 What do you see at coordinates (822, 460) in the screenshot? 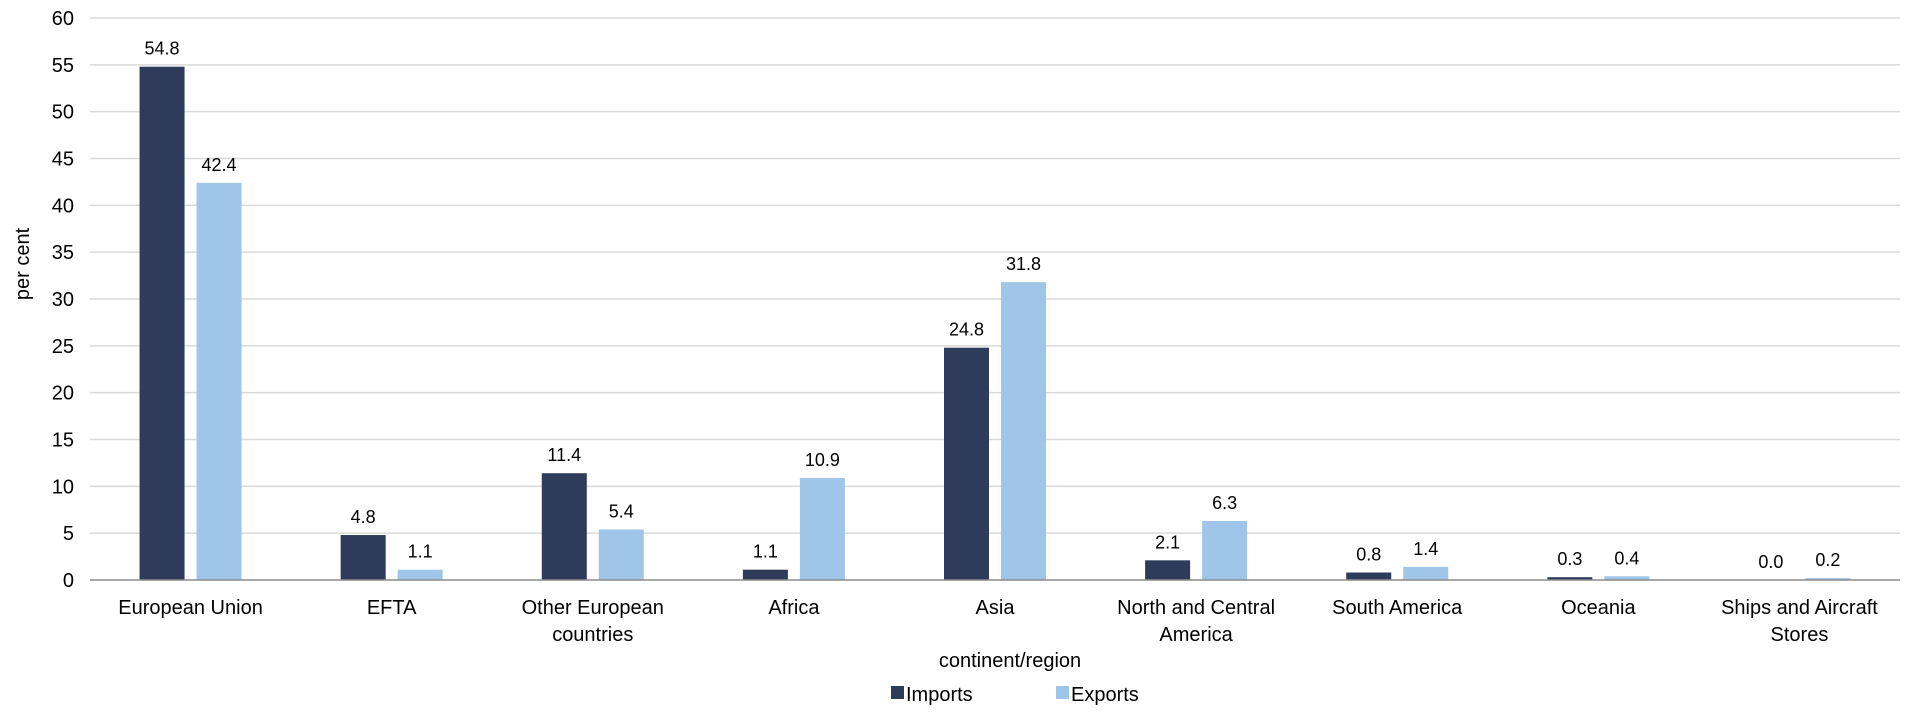
I see `data-label-exports: 10.9` at bounding box center [822, 460].